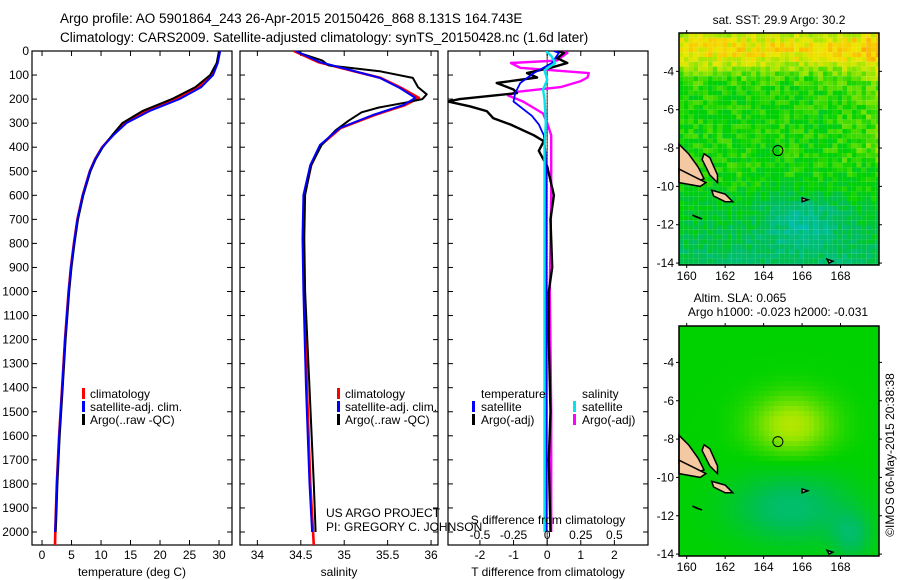  What do you see at coordinates (614, 555) in the screenshot?
I see `x-tick-label: 2` at bounding box center [614, 555].